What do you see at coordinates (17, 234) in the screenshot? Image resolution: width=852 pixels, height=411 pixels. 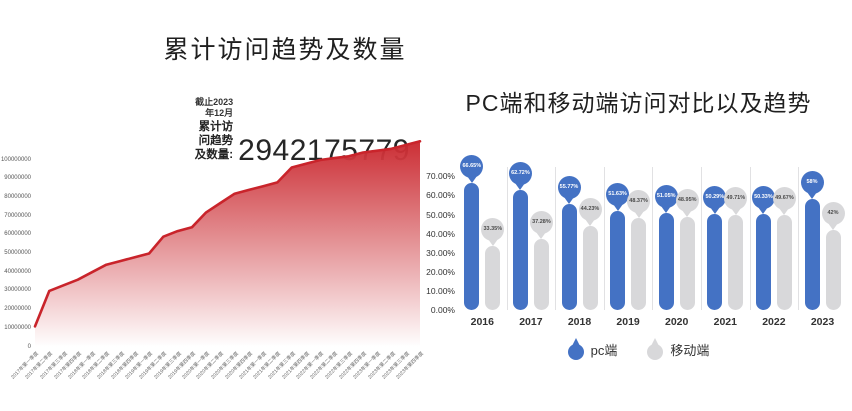 I see `y-axis-tick-label: 60000000` at bounding box center [17, 234].